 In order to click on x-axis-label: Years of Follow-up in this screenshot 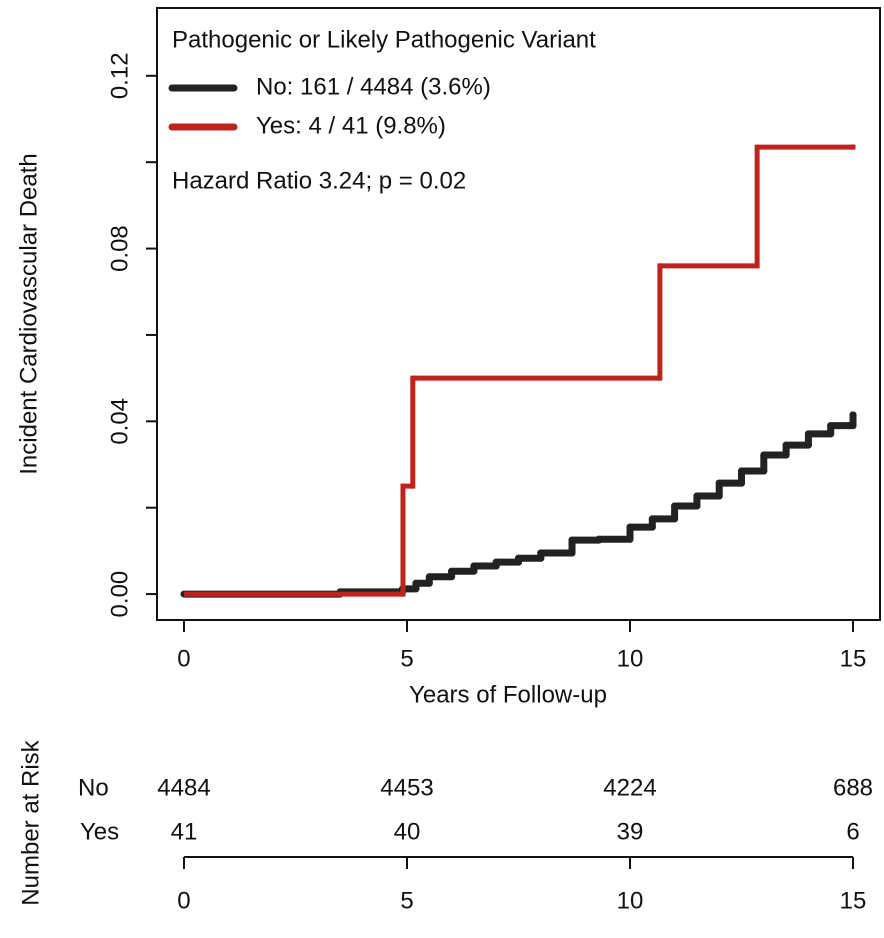, I will do `click(508, 694)`.